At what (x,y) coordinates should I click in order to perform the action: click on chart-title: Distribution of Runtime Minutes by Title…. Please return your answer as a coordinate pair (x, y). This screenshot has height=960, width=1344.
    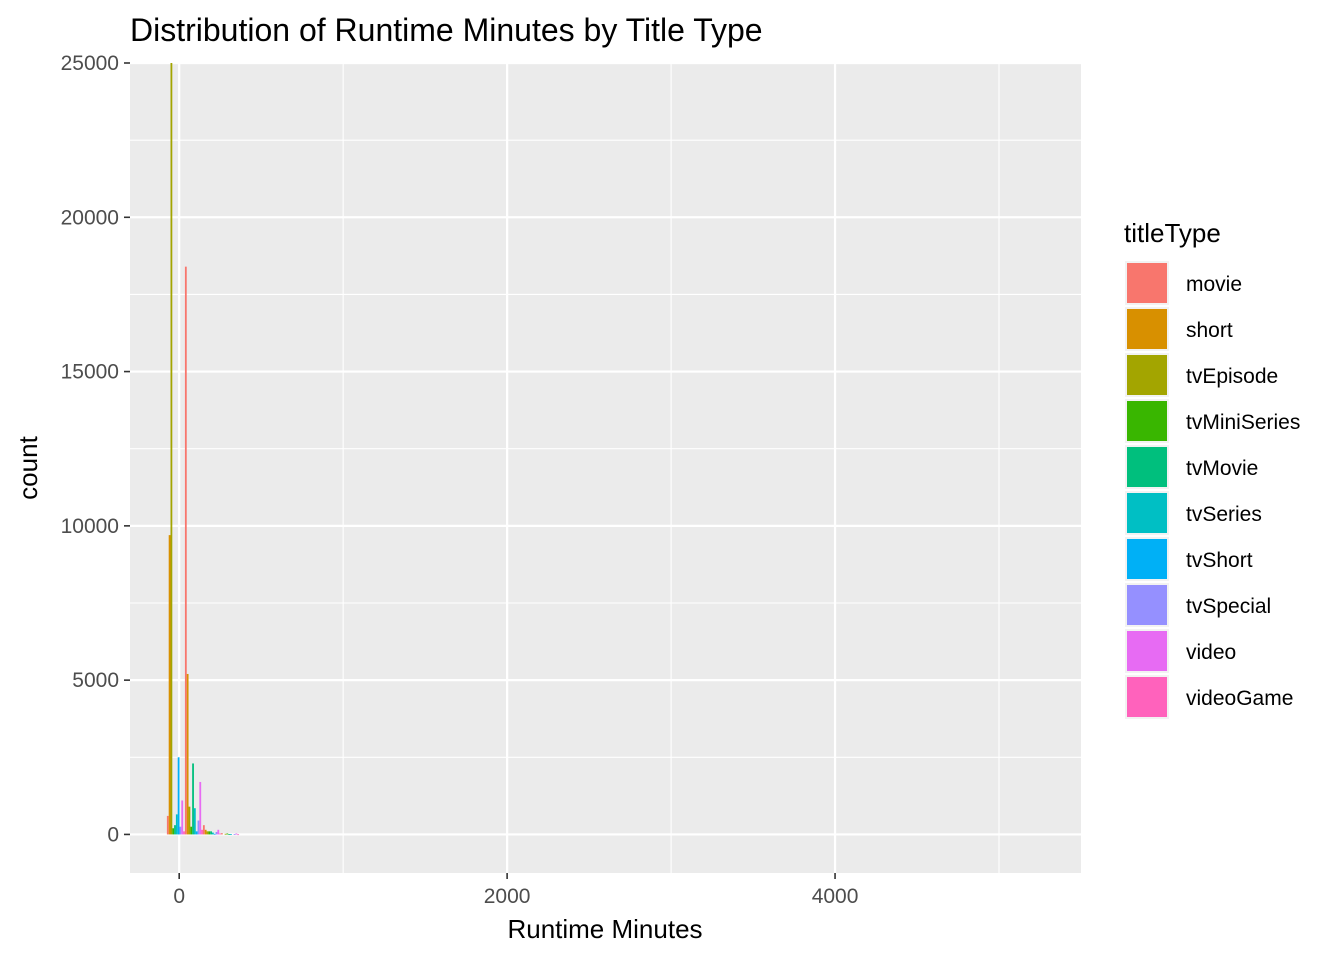
    Looking at the image, I should click on (446, 30).